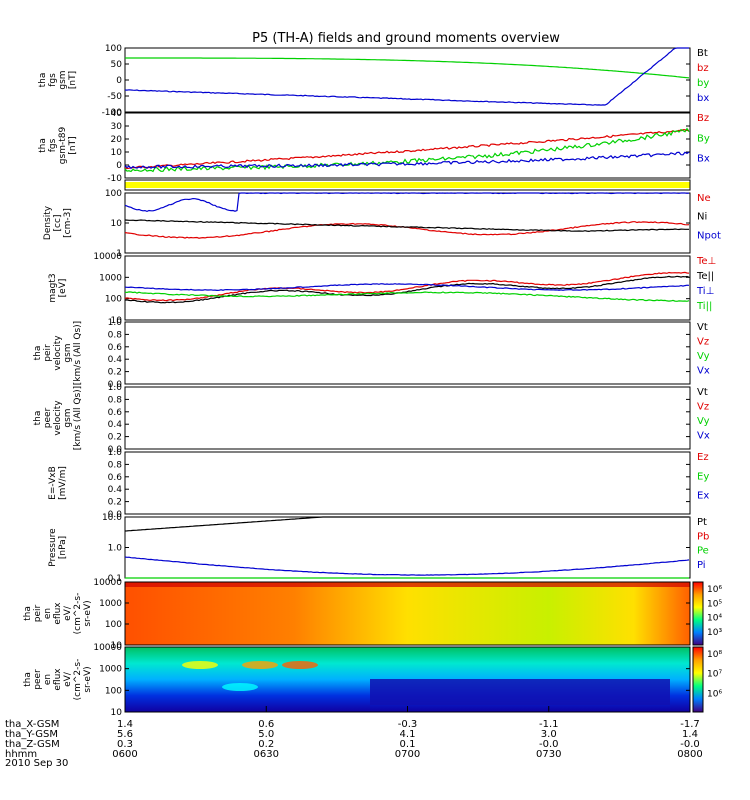 The height and width of the screenshot is (800, 750). I want to click on panel-density: 1 10 100 Density [cc] [cm-3] Ne Ni Npot, so click(382, 224).